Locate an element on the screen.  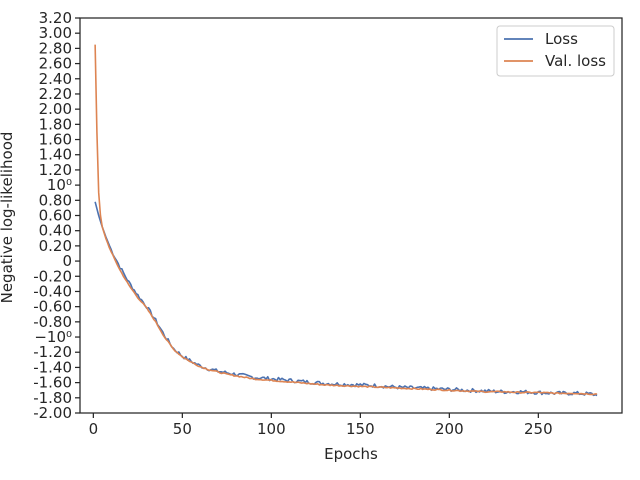
y-tick-label: 3.00 is located at coordinates (55, 33).